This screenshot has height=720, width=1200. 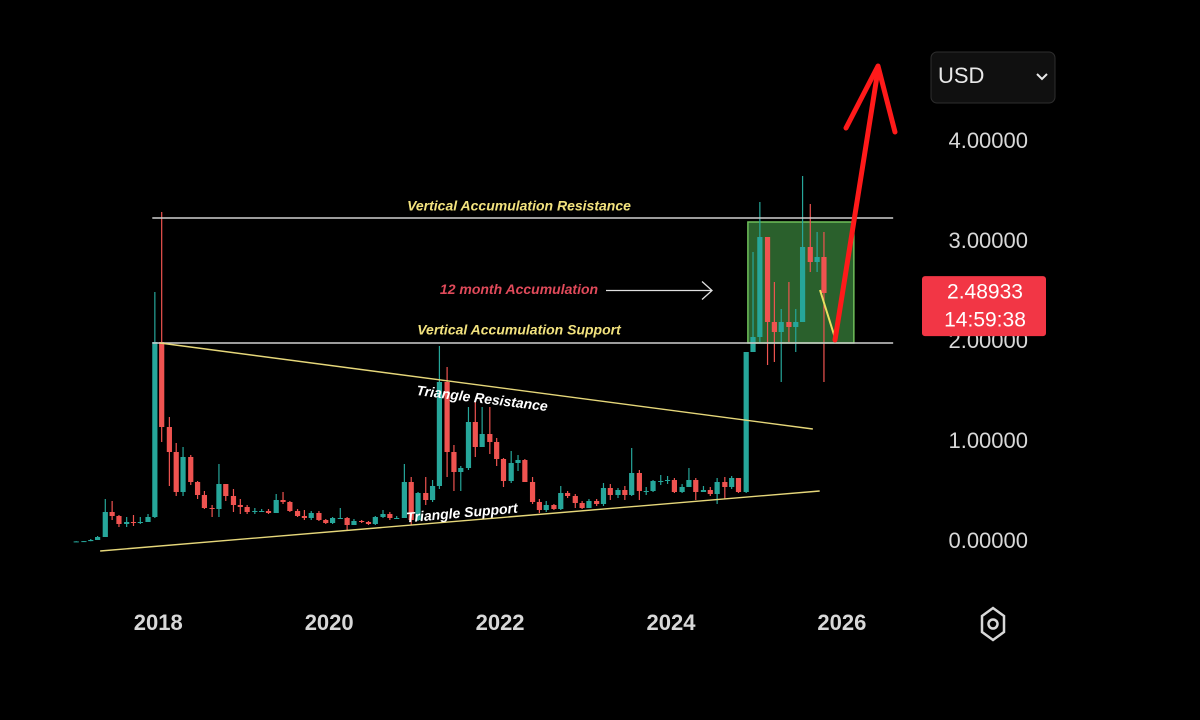 What do you see at coordinates (500, 622) in the screenshot?
I see `x-tick-label: 2022` at bounding box center [500, 622].